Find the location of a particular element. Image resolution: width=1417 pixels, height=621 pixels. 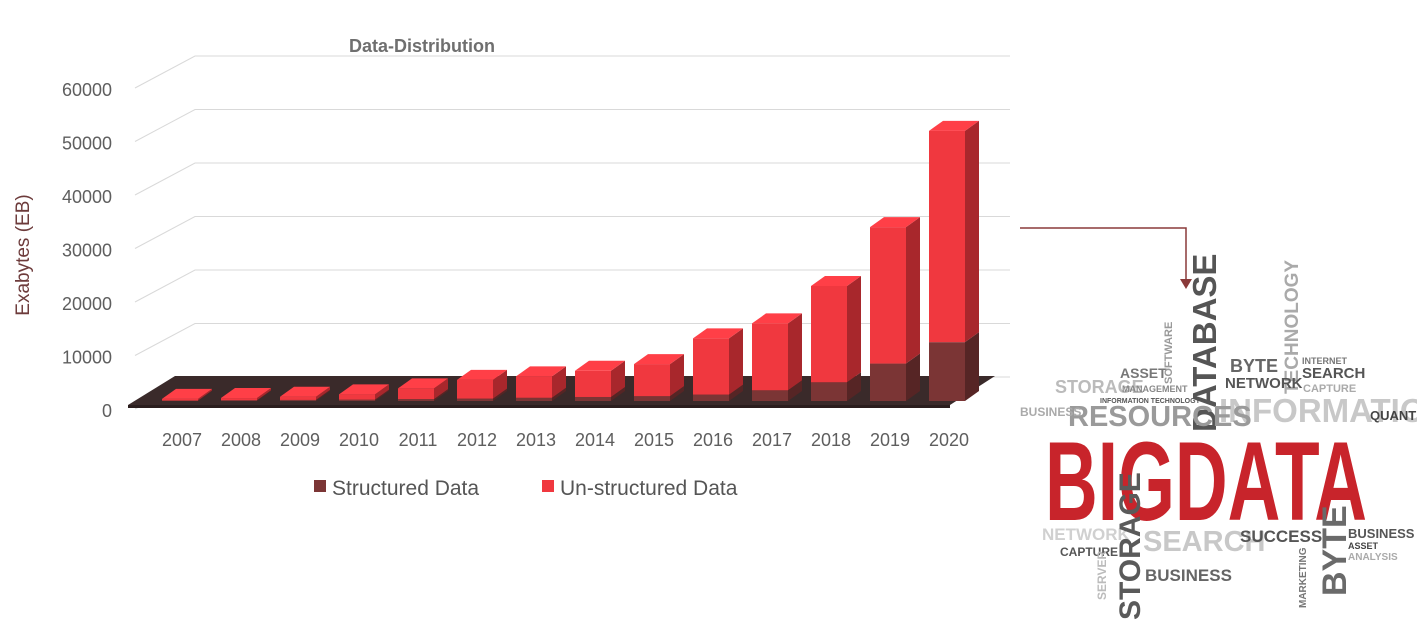

bar-structured-data2017 is located at coordinates (777, 390).